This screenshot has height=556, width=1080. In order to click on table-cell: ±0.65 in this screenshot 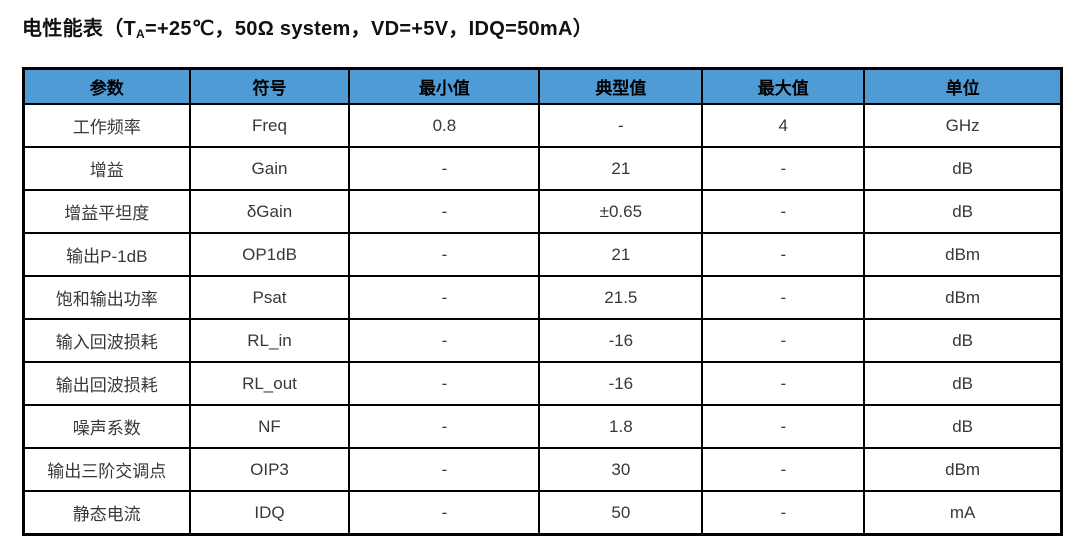, I will do `click(621, 211)`.